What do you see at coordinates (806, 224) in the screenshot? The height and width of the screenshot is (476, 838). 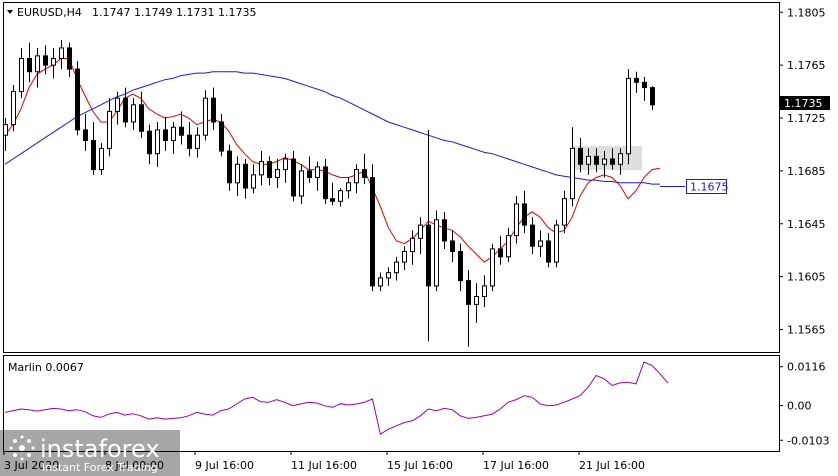 I see `price-tick-label: 1.1645` at bounding box center [806, 224].